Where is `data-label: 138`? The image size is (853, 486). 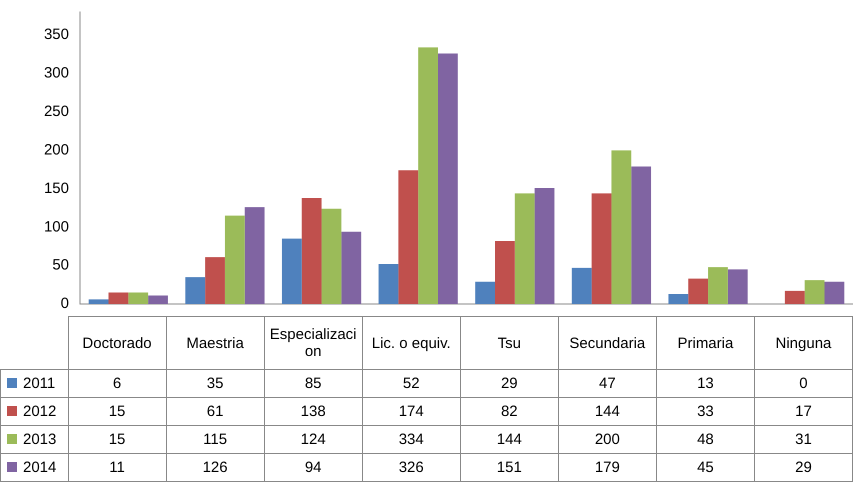
data-label: 138 is located at coordinates (313, 412).